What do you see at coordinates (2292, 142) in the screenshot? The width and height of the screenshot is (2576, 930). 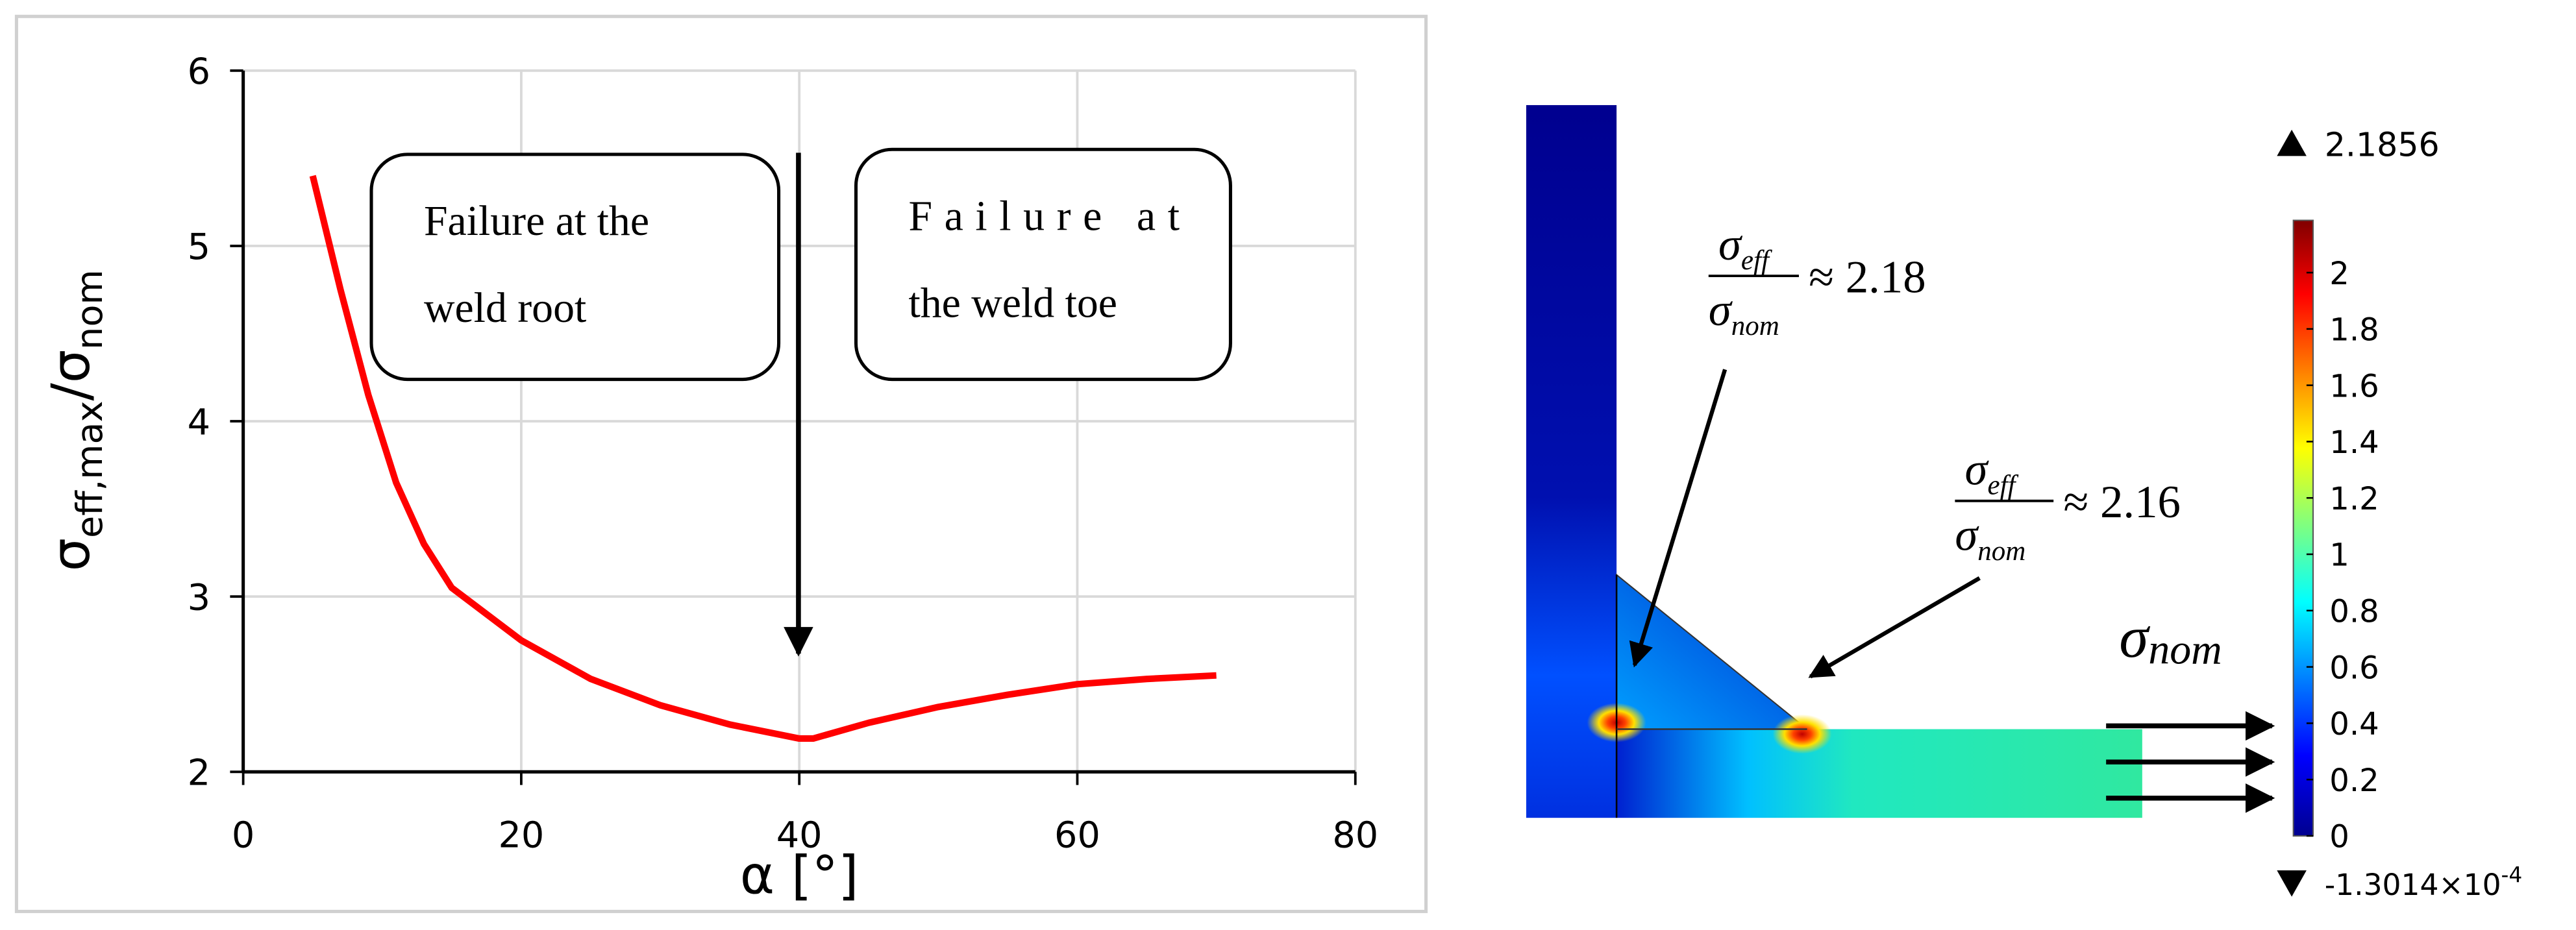 I see `max-marker` at bounding box center [2292, 142].